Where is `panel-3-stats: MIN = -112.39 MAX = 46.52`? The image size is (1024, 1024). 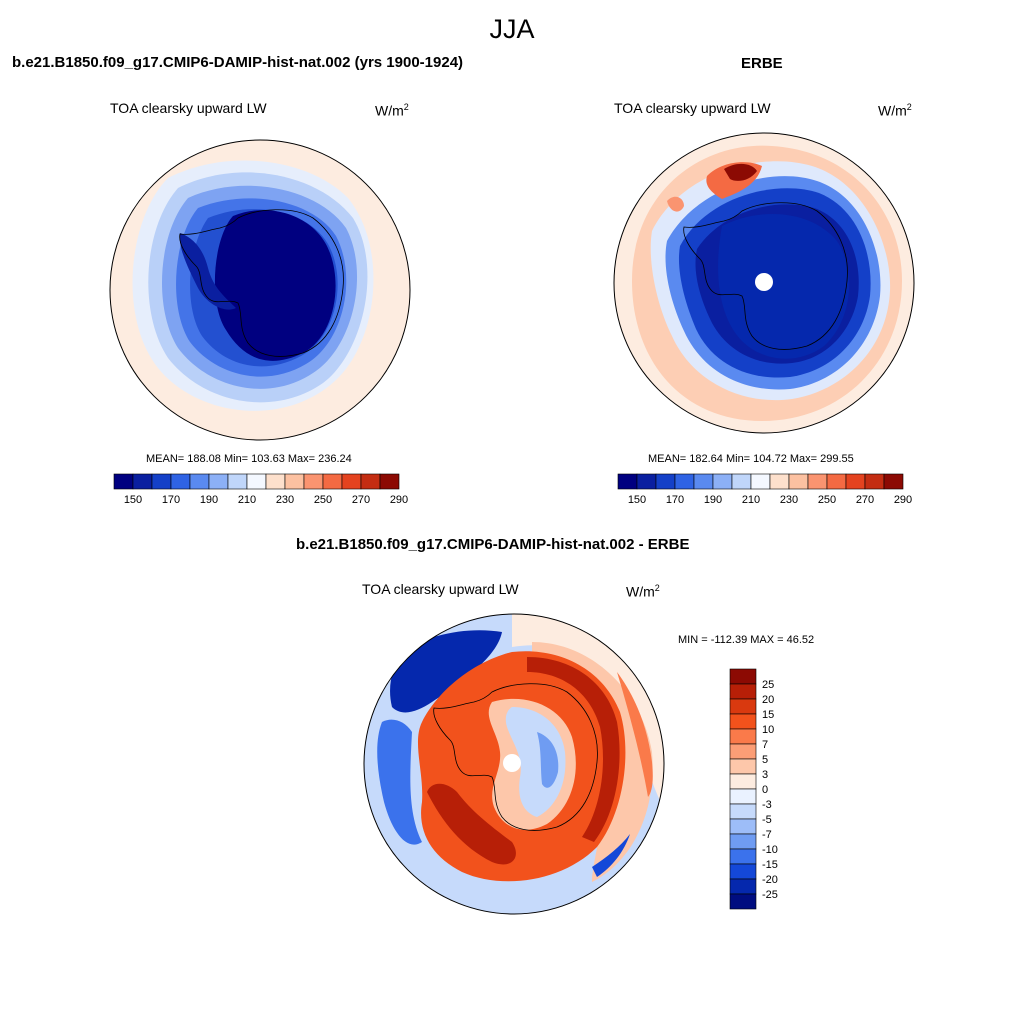 panel-3-stats: MIN = -112.39 MAX = 46.52 is located at coordinates (746, 640).